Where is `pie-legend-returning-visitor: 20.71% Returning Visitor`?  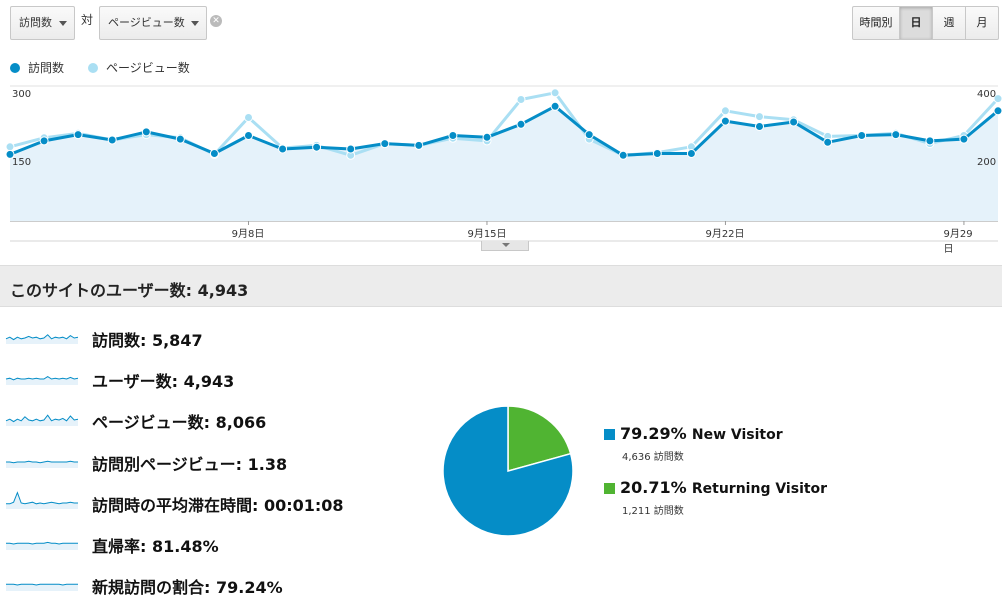
pie-legend-returning-visitor: 20.71% Returning Visitor is located at coordinates (723, 487).